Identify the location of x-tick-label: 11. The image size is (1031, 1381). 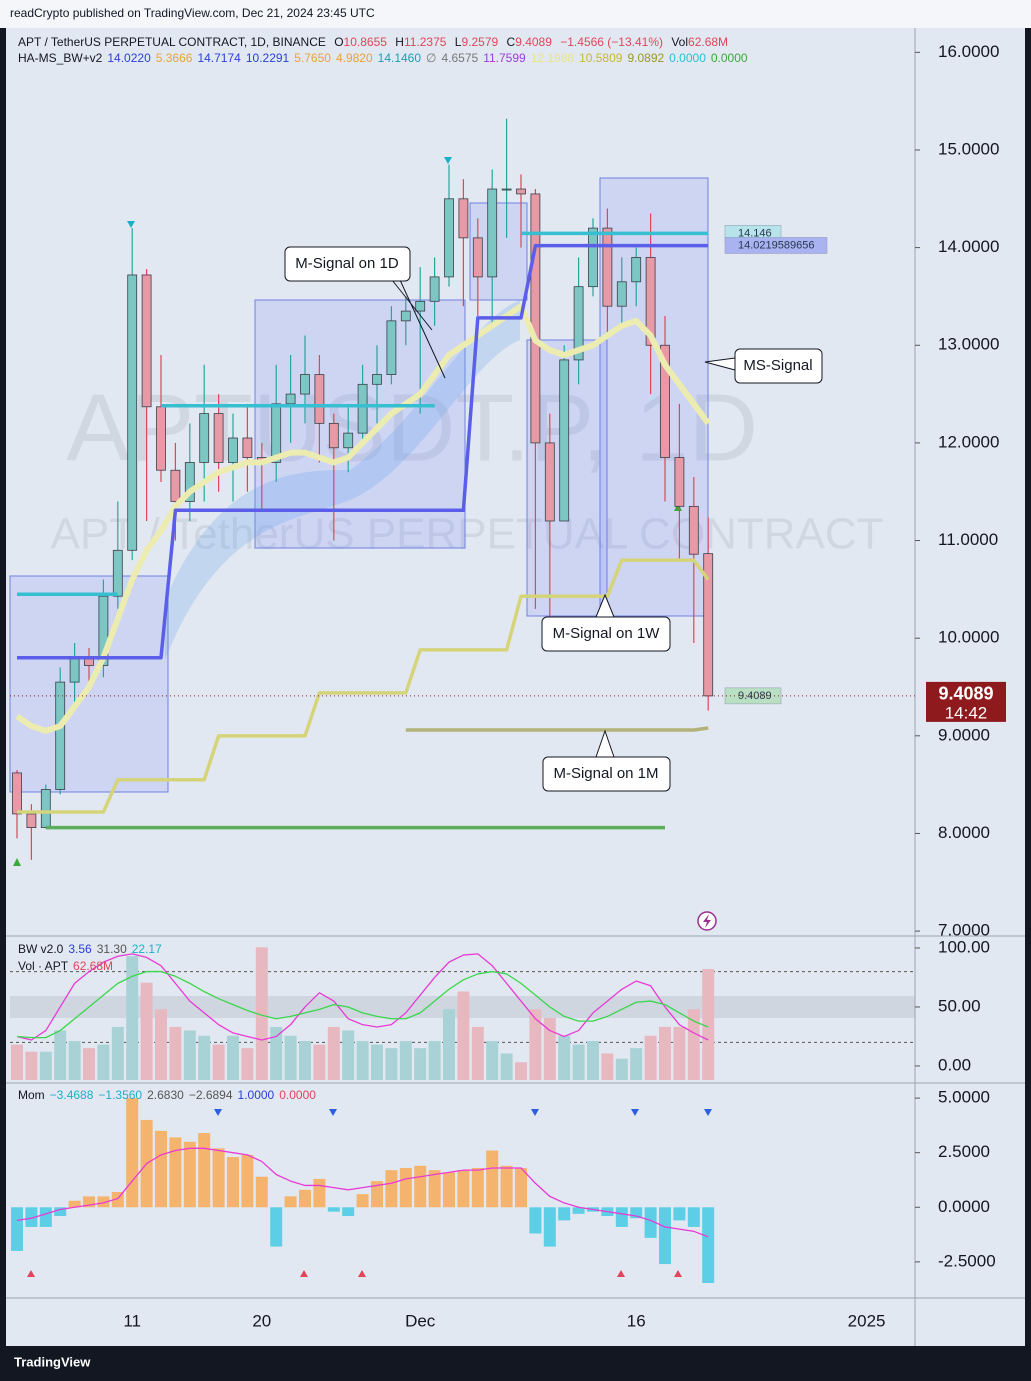
(132, 1320).